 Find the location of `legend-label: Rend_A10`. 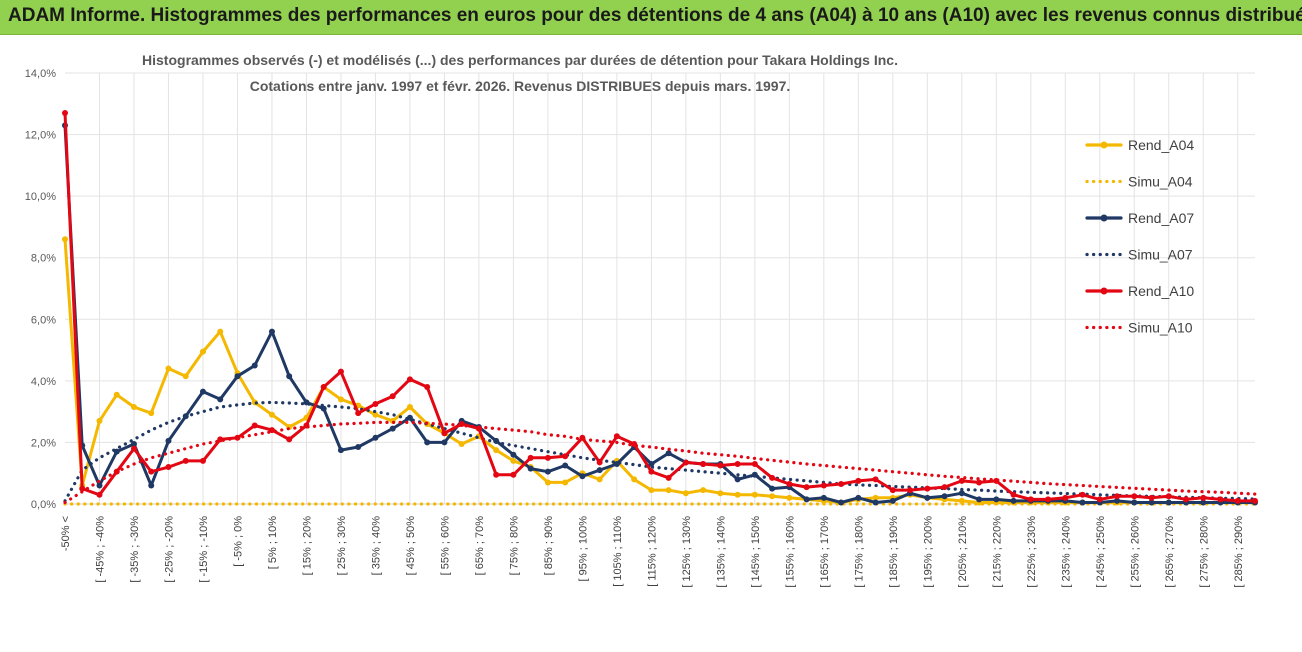

legend-label: Rend_A10 is located at coordinates (1161, 291).